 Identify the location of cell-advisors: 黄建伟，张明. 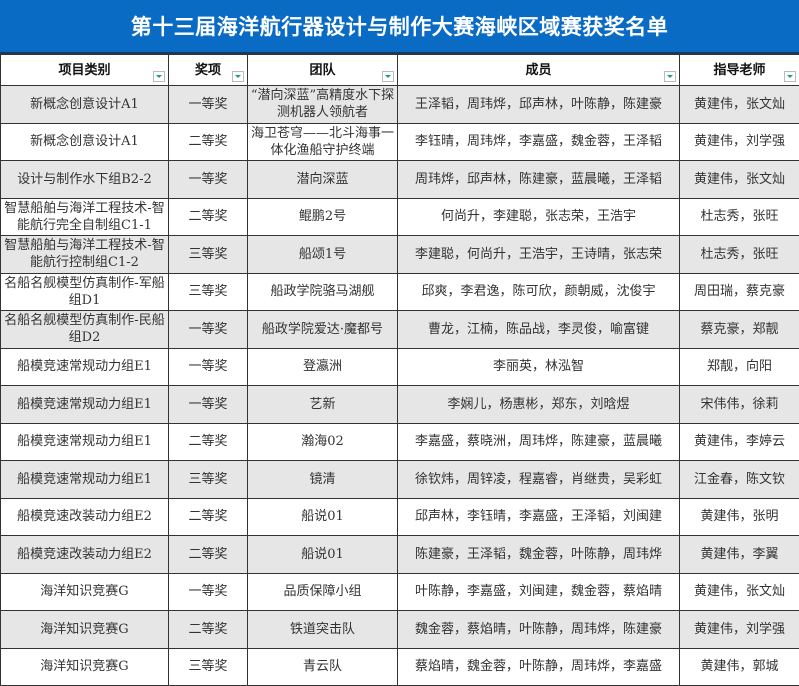
(739, 517).